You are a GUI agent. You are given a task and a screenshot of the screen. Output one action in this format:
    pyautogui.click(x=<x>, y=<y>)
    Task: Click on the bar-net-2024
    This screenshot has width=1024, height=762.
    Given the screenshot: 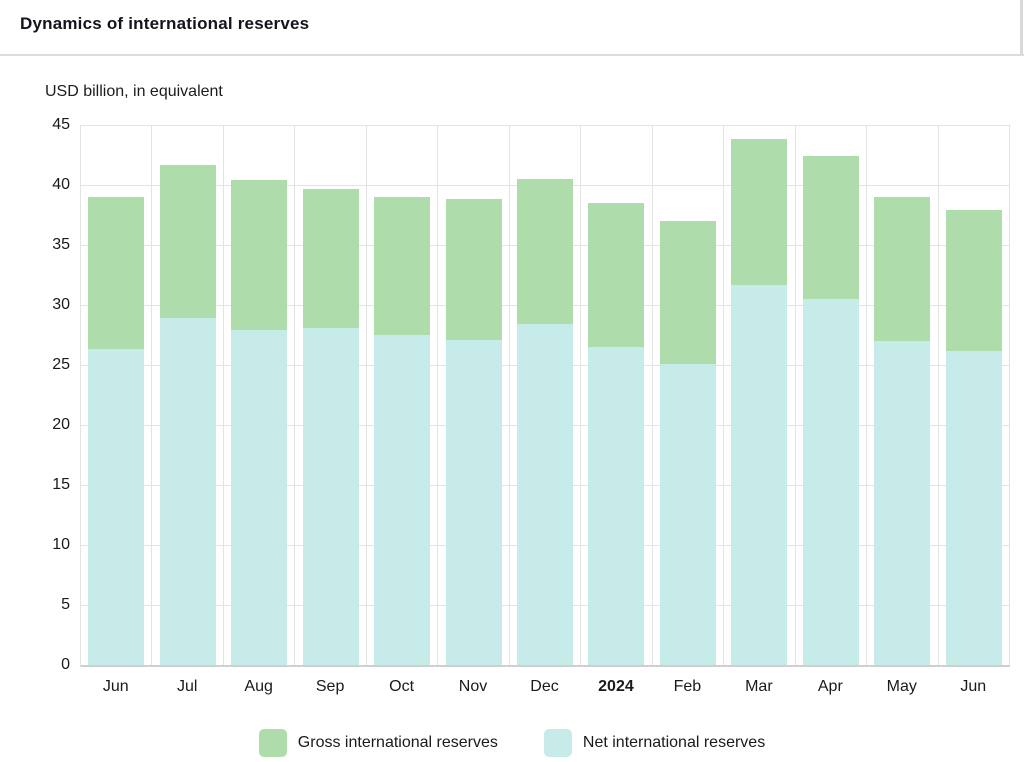 What is the action you would take?
    pyautogui.click(x=616, y=506)
    